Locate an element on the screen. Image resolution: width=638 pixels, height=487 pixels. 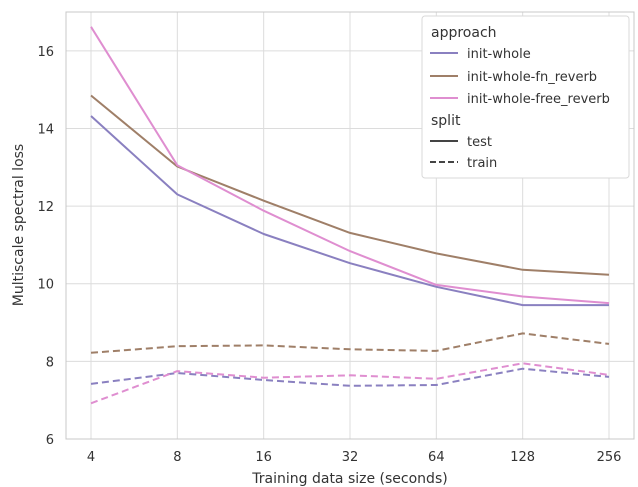
y-tick-label: 12 is located at coordinates (45, 207).